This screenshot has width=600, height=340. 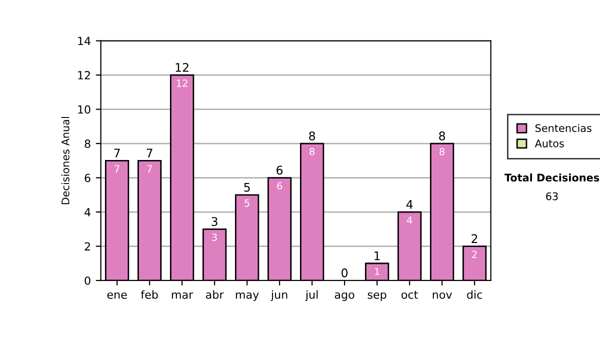 I want to click on text: Total Decisiones, so click(x=552, y=177).